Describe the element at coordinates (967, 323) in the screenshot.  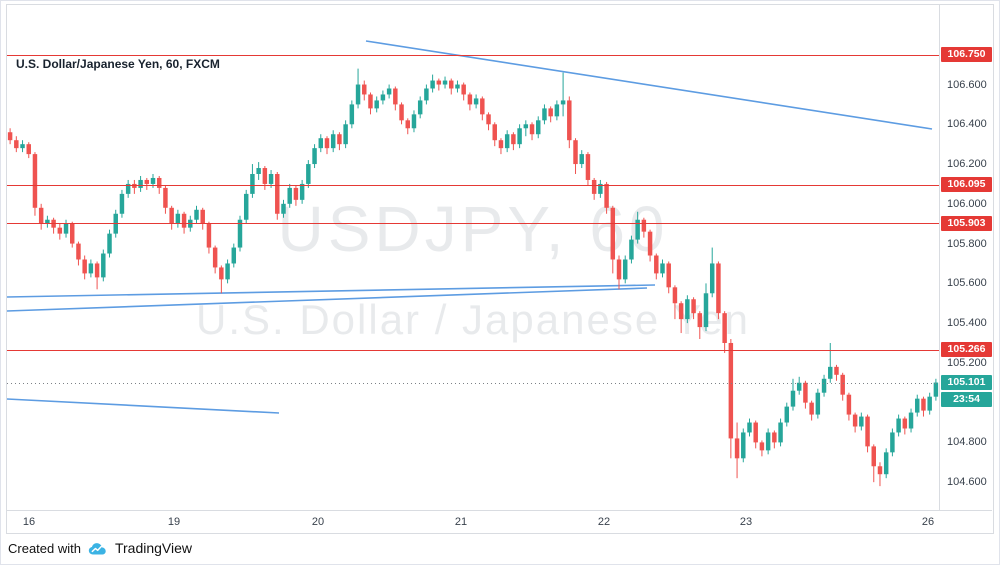
I see `price-tick-label: 105.400` at that location.